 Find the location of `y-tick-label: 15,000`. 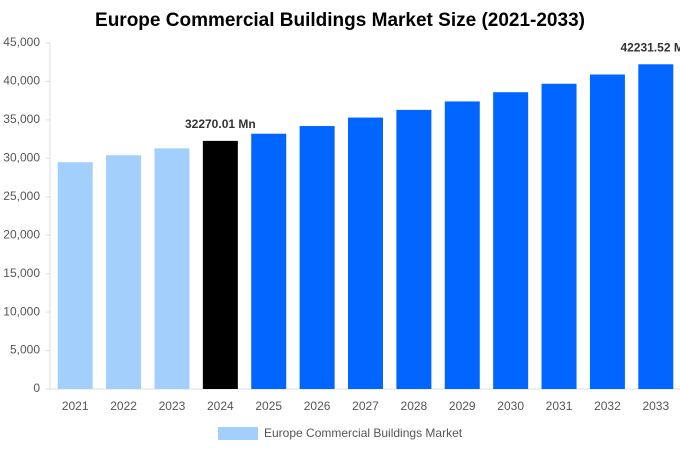

y-tick-label: 15,000 is located at coordinates (21, 273).